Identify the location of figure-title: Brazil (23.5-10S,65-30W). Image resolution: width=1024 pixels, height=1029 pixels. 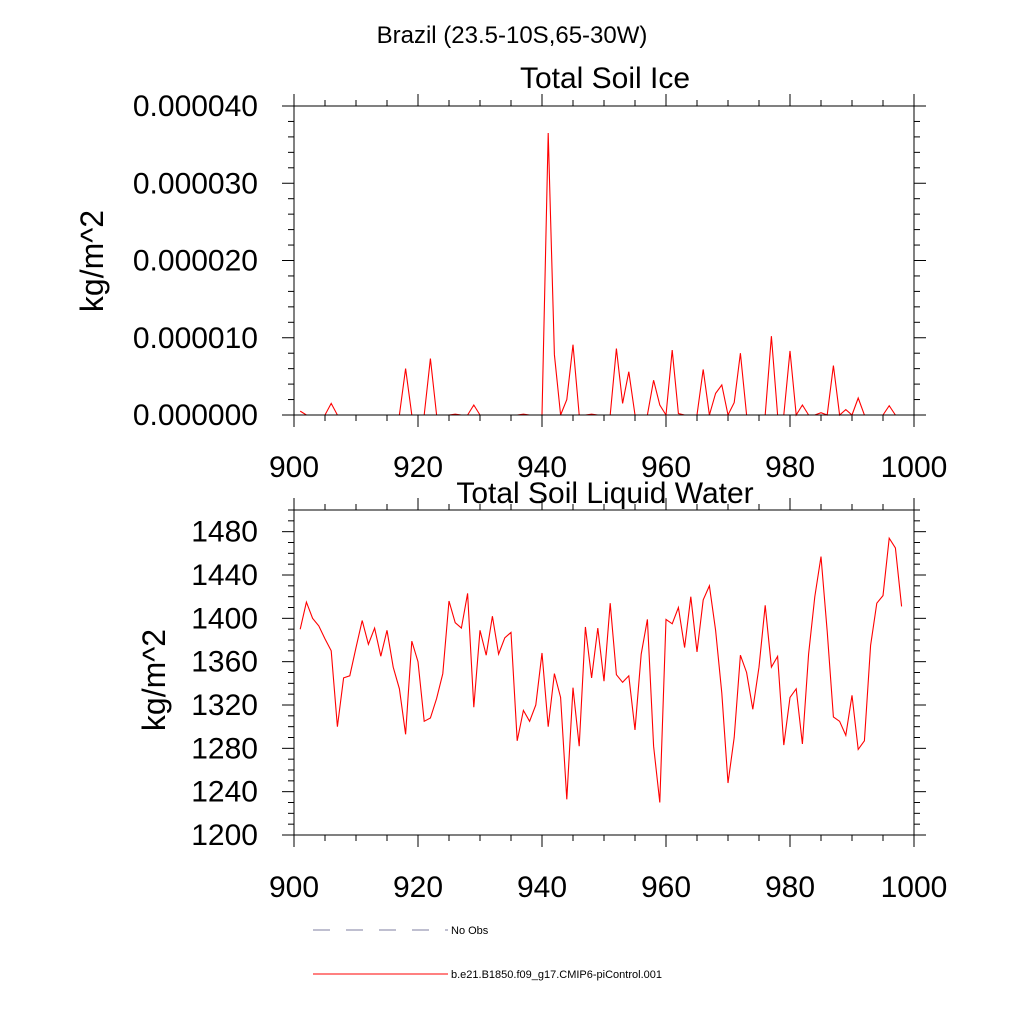
(512, 35).